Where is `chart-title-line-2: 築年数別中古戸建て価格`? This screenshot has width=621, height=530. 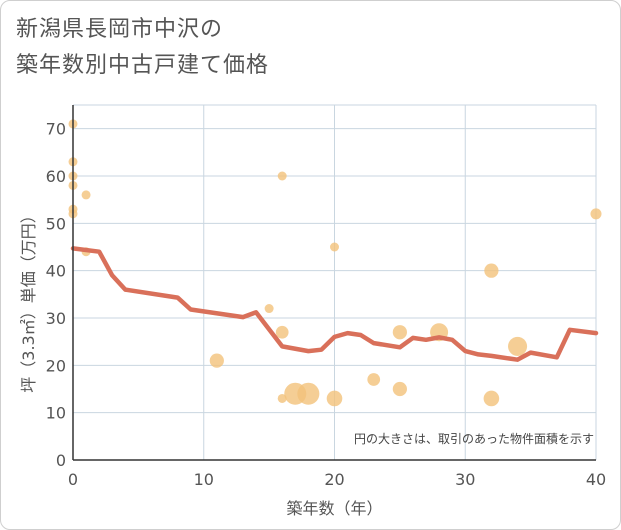 chart-title-line-2: 築年数別中古戸建て価格 is located at coordinates (143, 65).